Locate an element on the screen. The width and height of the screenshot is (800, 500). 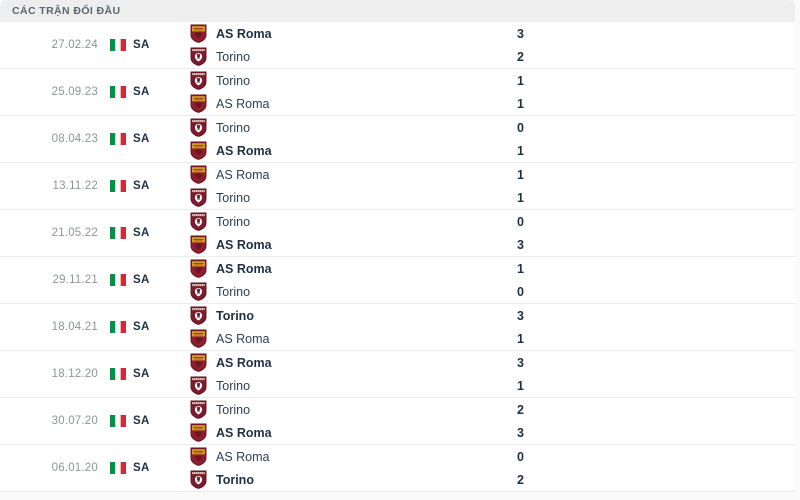
away-score: 2 is located at coordinates (520, 56).